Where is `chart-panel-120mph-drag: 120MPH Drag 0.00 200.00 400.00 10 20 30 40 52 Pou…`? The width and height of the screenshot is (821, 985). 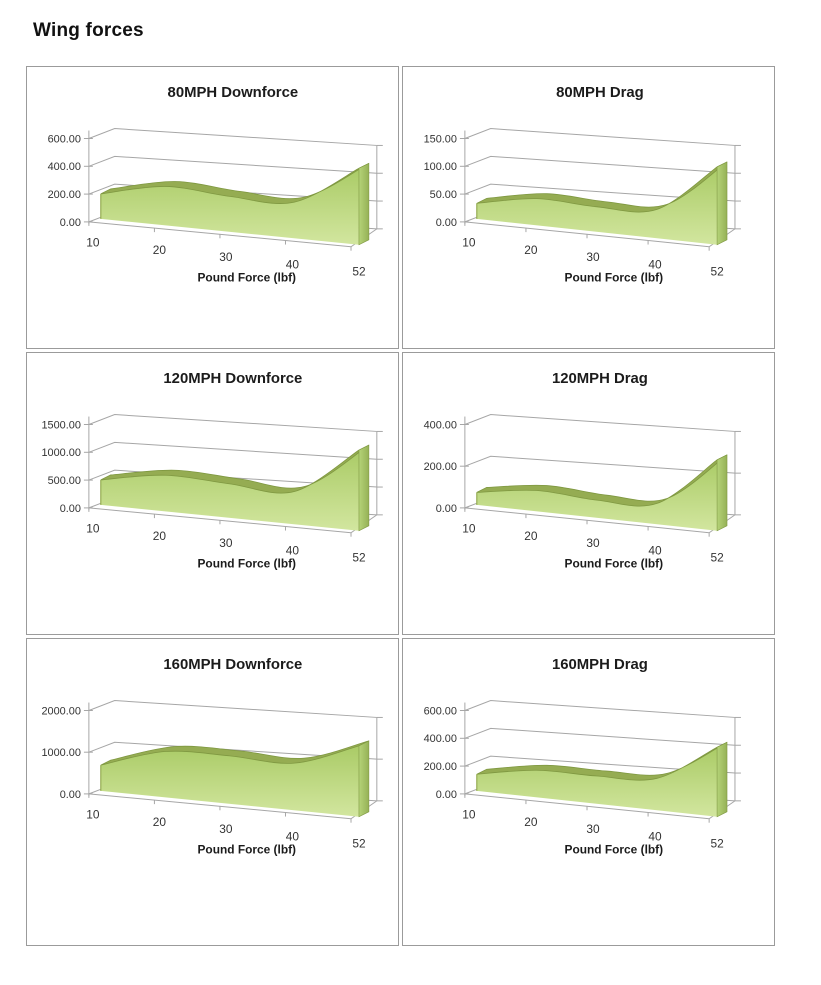 chart-panel-120mph-drag: 120MPH Drag 0.00 200.00 400.00 10 20 30 40 52 Pou… is located at coordinates (588, 493).